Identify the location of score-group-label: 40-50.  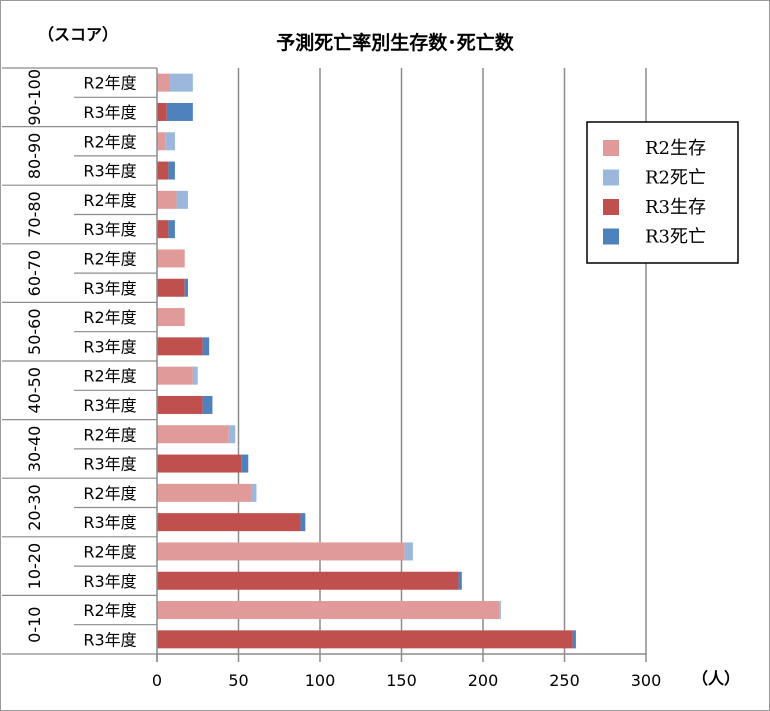
(34, 390).